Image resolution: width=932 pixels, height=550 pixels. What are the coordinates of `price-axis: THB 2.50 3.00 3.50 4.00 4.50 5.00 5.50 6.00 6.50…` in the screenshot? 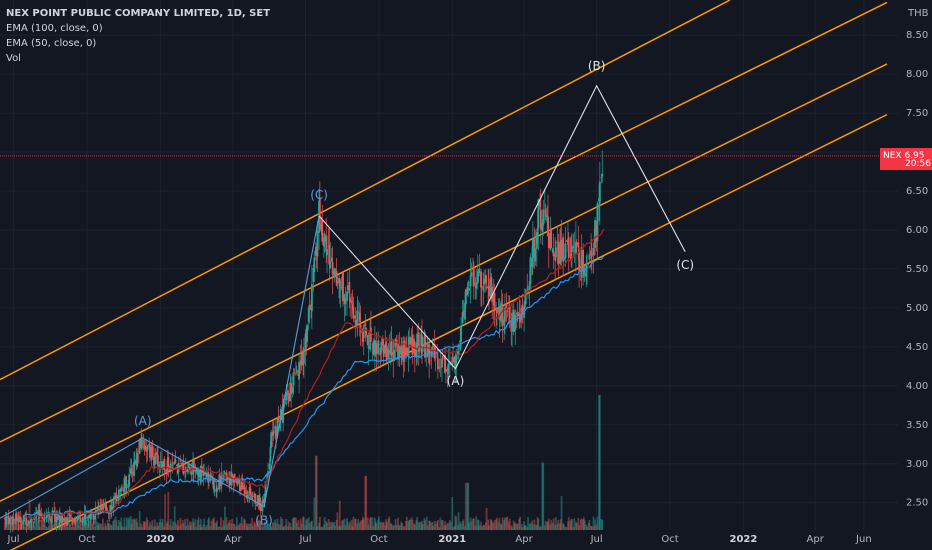 It's located at (917, 258).